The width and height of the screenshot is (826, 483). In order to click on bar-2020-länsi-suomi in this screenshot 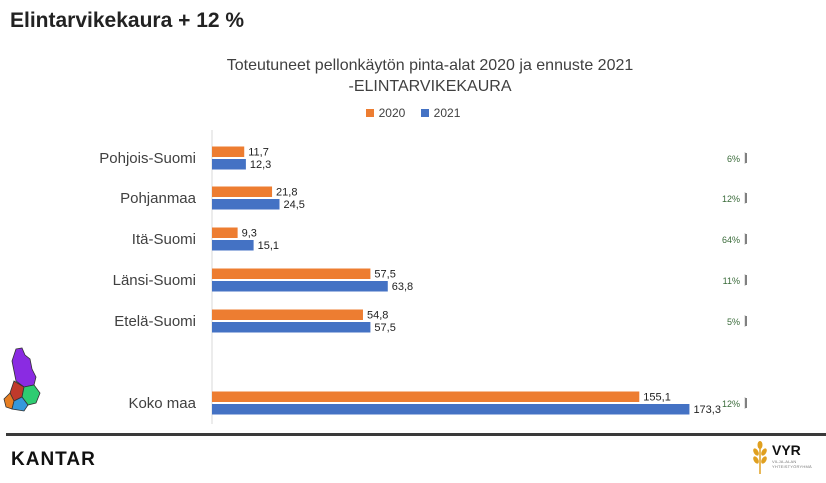, I will do `click(291, 273)`.